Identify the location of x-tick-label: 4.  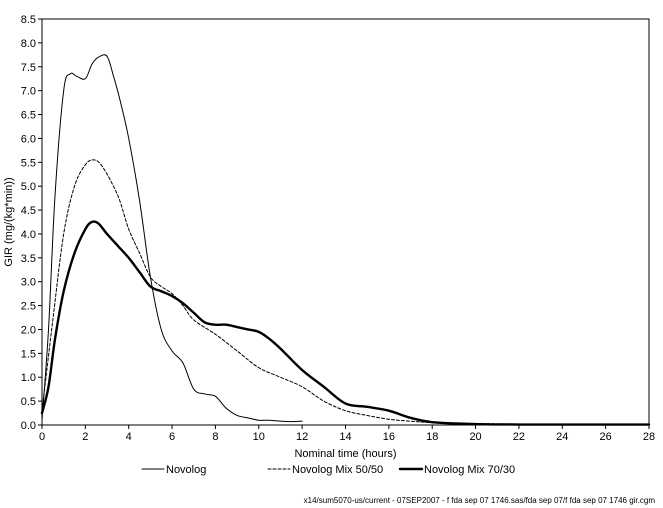
(129, 437).